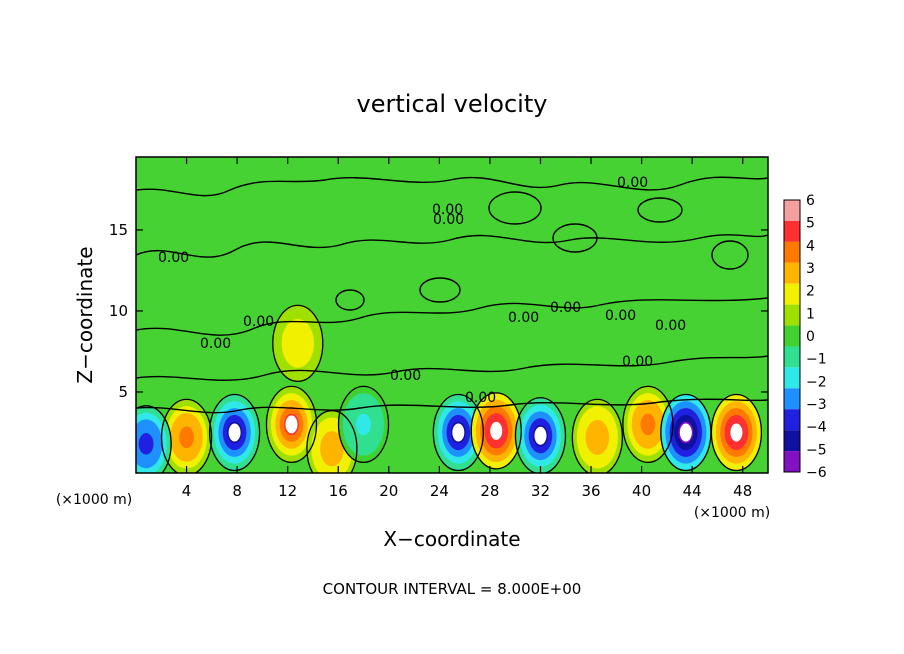  Describe the element at coordinates (94, 500) in the screenshot. I see `x-unit-left: (×1000 m)` at that location.